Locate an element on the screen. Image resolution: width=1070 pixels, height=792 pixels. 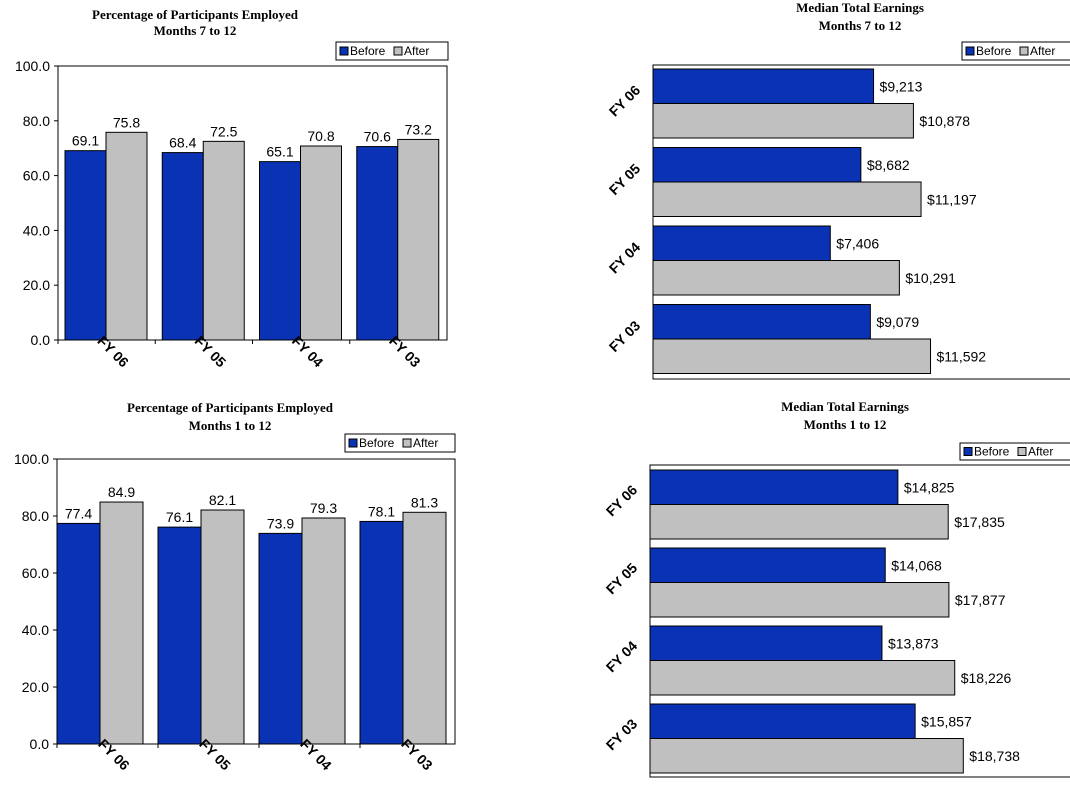
y-category-label: FY 06 is located at coordinates (622, 501).